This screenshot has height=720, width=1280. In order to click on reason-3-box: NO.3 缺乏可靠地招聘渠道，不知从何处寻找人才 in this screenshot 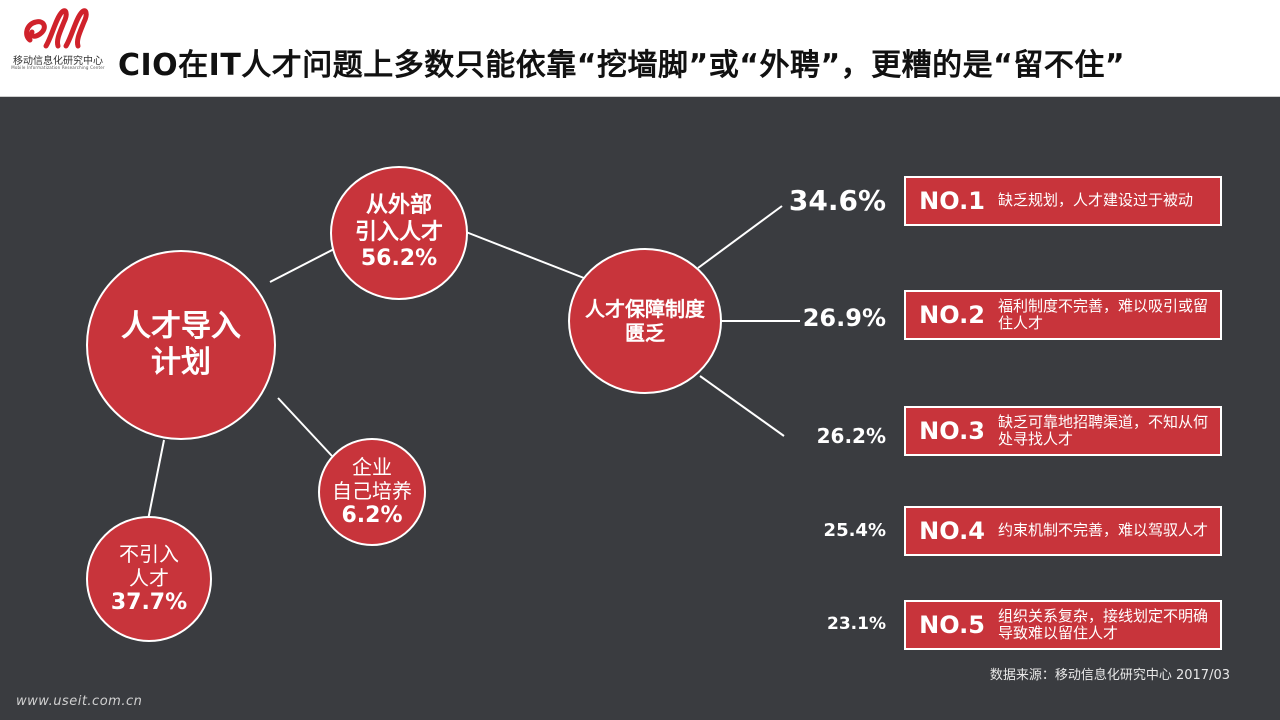, I will do `click(1063, 431)`.